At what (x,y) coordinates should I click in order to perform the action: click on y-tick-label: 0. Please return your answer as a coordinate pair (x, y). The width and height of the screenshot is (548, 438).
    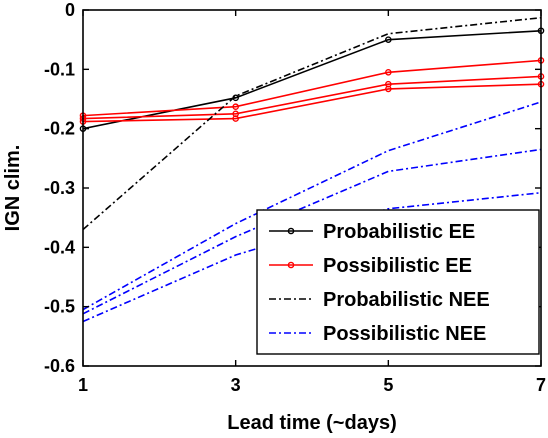
    Looking at the image, I should click on (70, 10).